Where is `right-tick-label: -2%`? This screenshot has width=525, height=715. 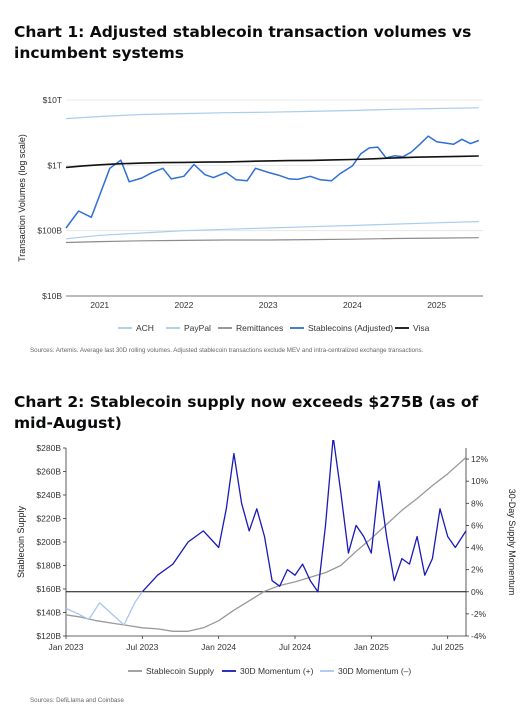 right-tick-label: -2% is located at coordinates (479, 614).